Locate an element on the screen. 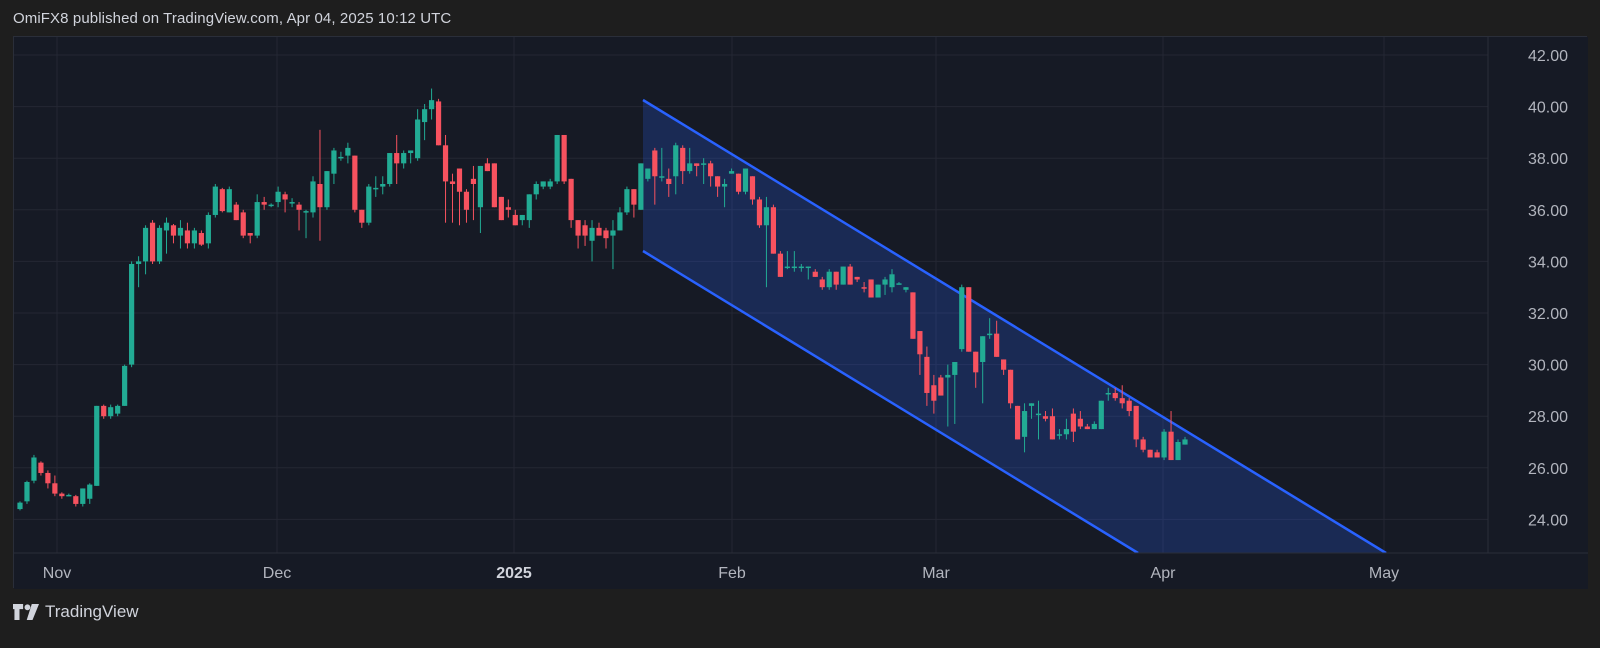 The image size is (1600, 648). price-tick-label: 42.00 is located at coordinates (1548, 56).